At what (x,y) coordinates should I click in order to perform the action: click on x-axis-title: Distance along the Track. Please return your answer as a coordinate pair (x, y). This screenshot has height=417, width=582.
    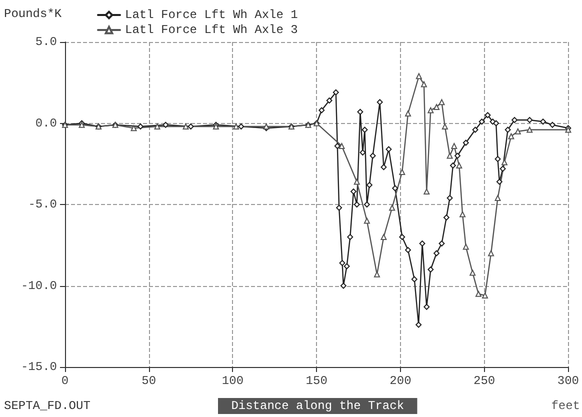
    Looking at the image, I should click on (318, 406).